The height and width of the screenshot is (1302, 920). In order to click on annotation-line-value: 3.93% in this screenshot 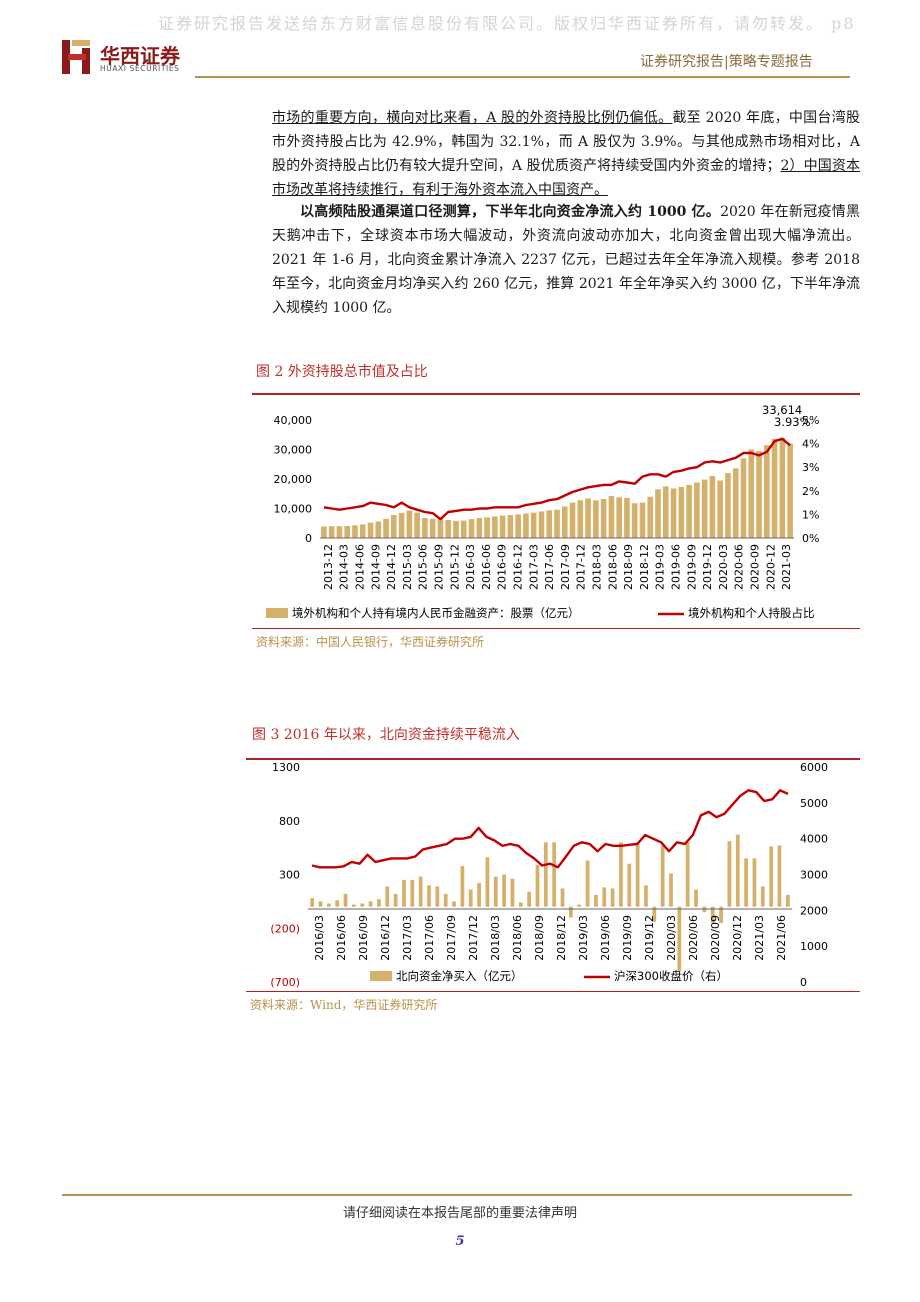, I will do `click(792, 422)`.